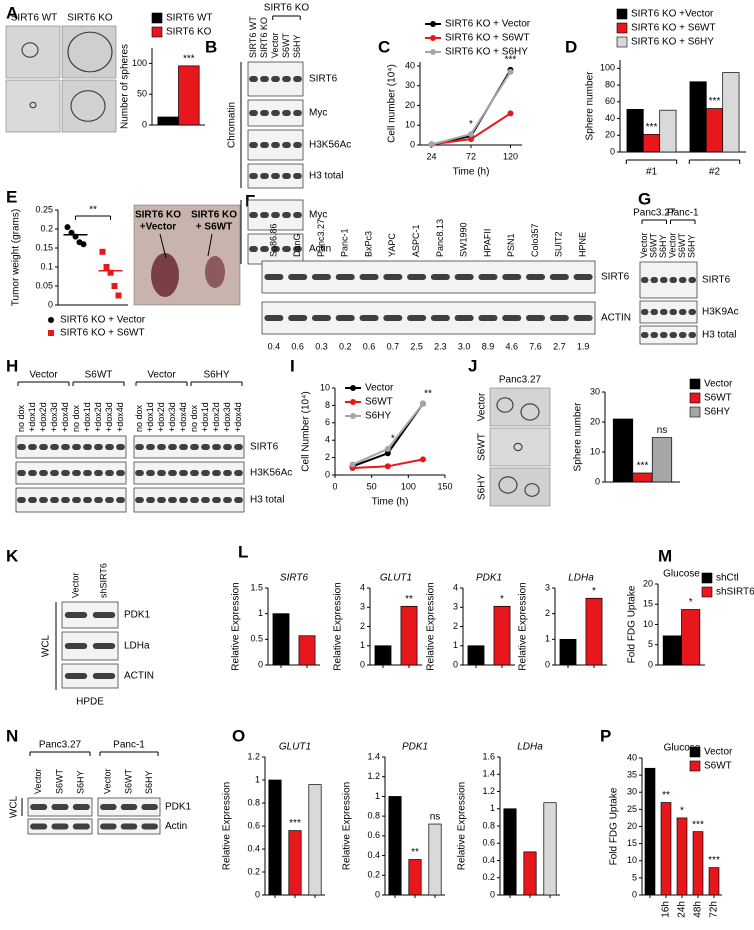  What do you see at coordinates (595, 391) in the screenshot?
I see `y-tick-label: 30` at bounding box center [595, 391].